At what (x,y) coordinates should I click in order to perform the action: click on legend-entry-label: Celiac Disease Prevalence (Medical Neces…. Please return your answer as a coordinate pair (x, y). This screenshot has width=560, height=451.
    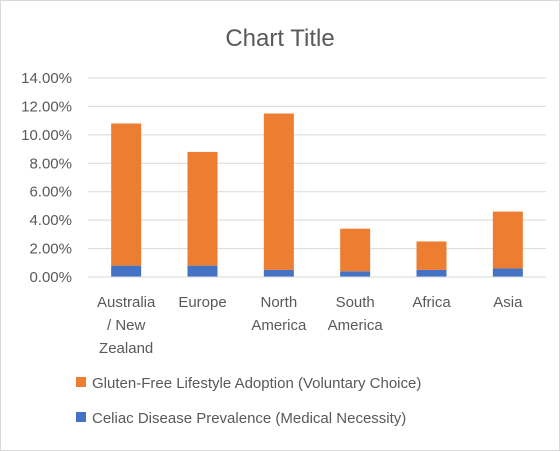
    Looking at the image, I should click on (249, 418).